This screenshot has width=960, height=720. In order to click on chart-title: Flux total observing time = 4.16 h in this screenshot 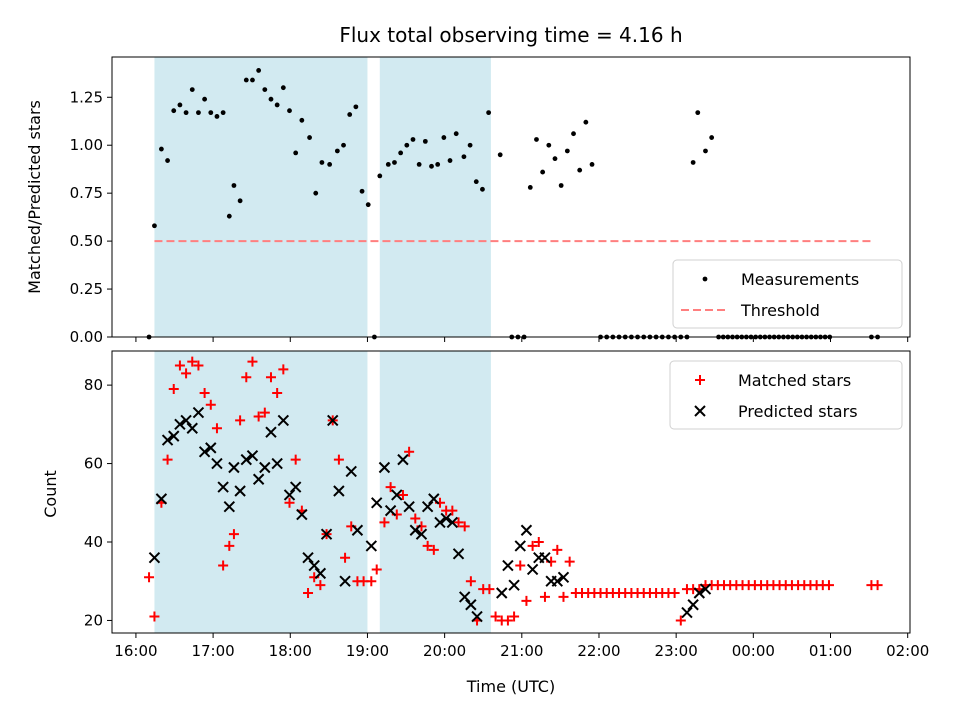, I will do `click(510, 35)`.